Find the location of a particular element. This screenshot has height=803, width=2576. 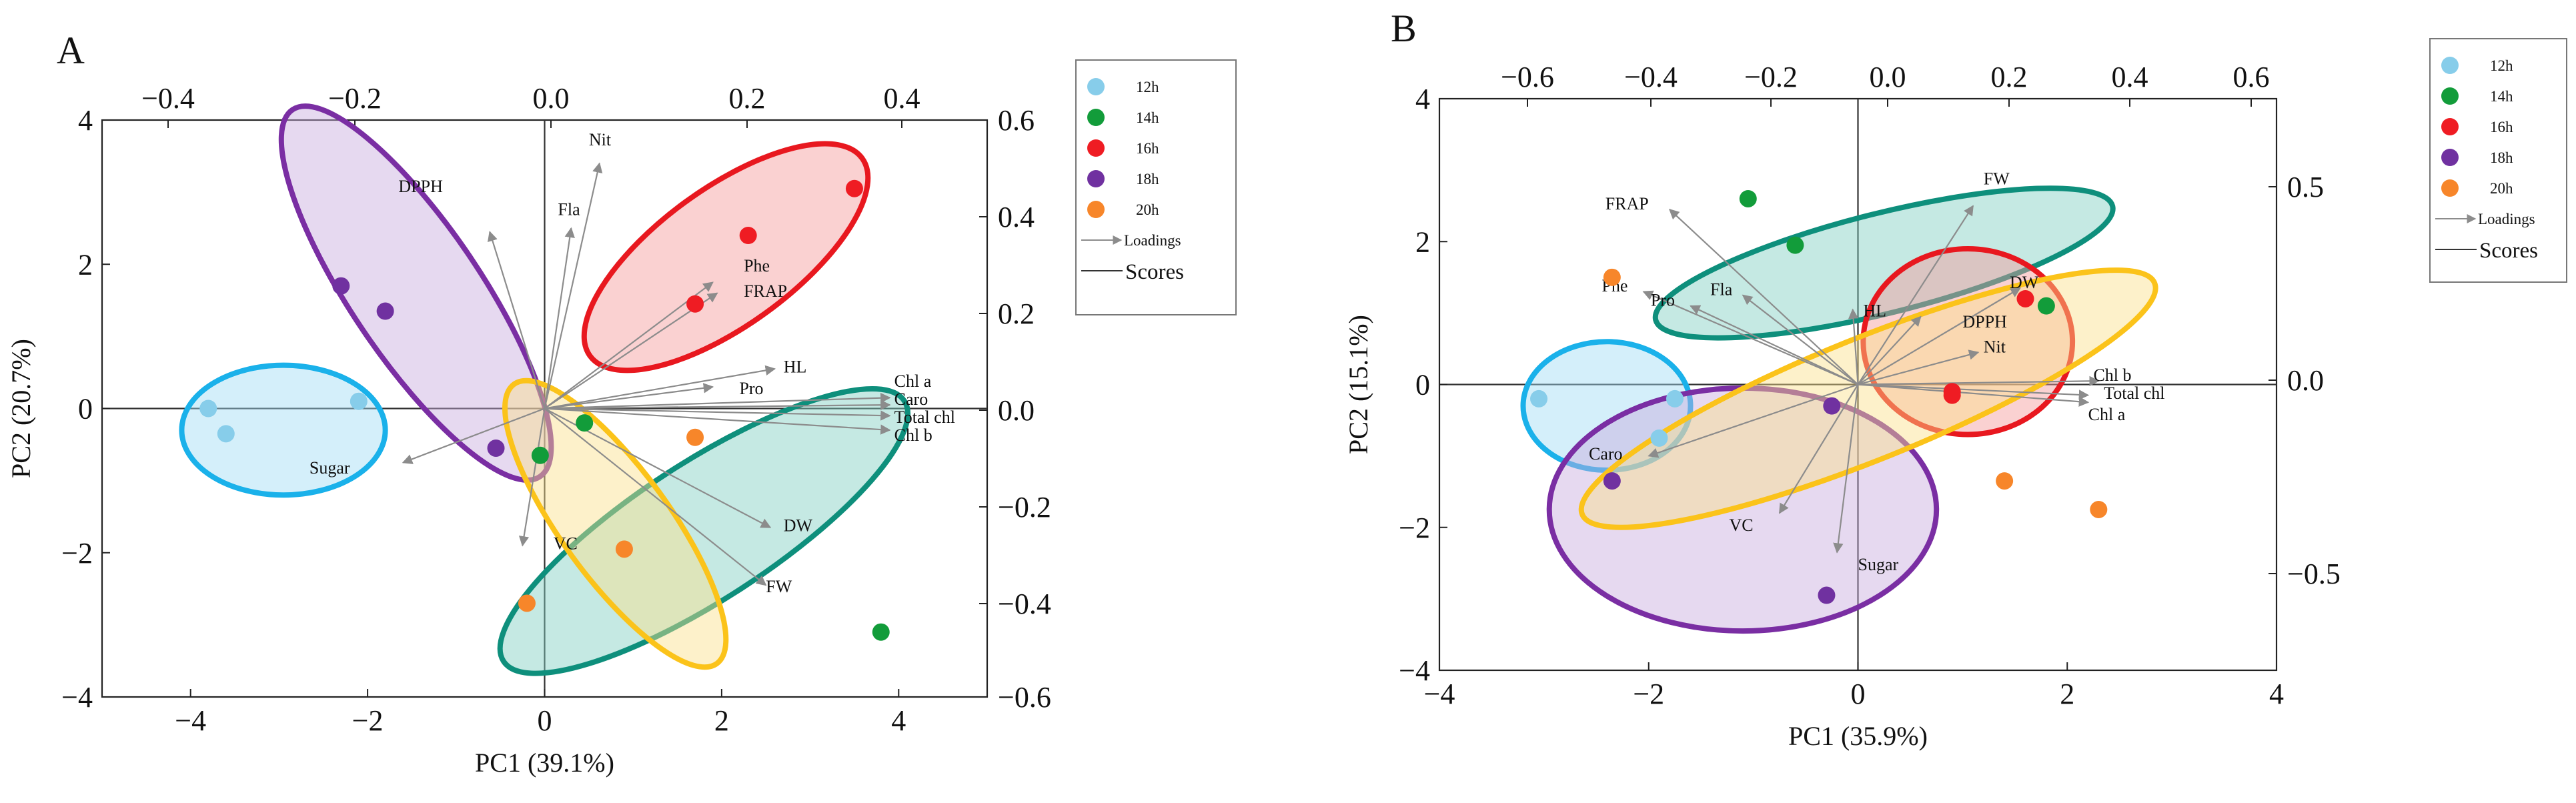

loading-label: Chl b is located at coordinates (913, 435).